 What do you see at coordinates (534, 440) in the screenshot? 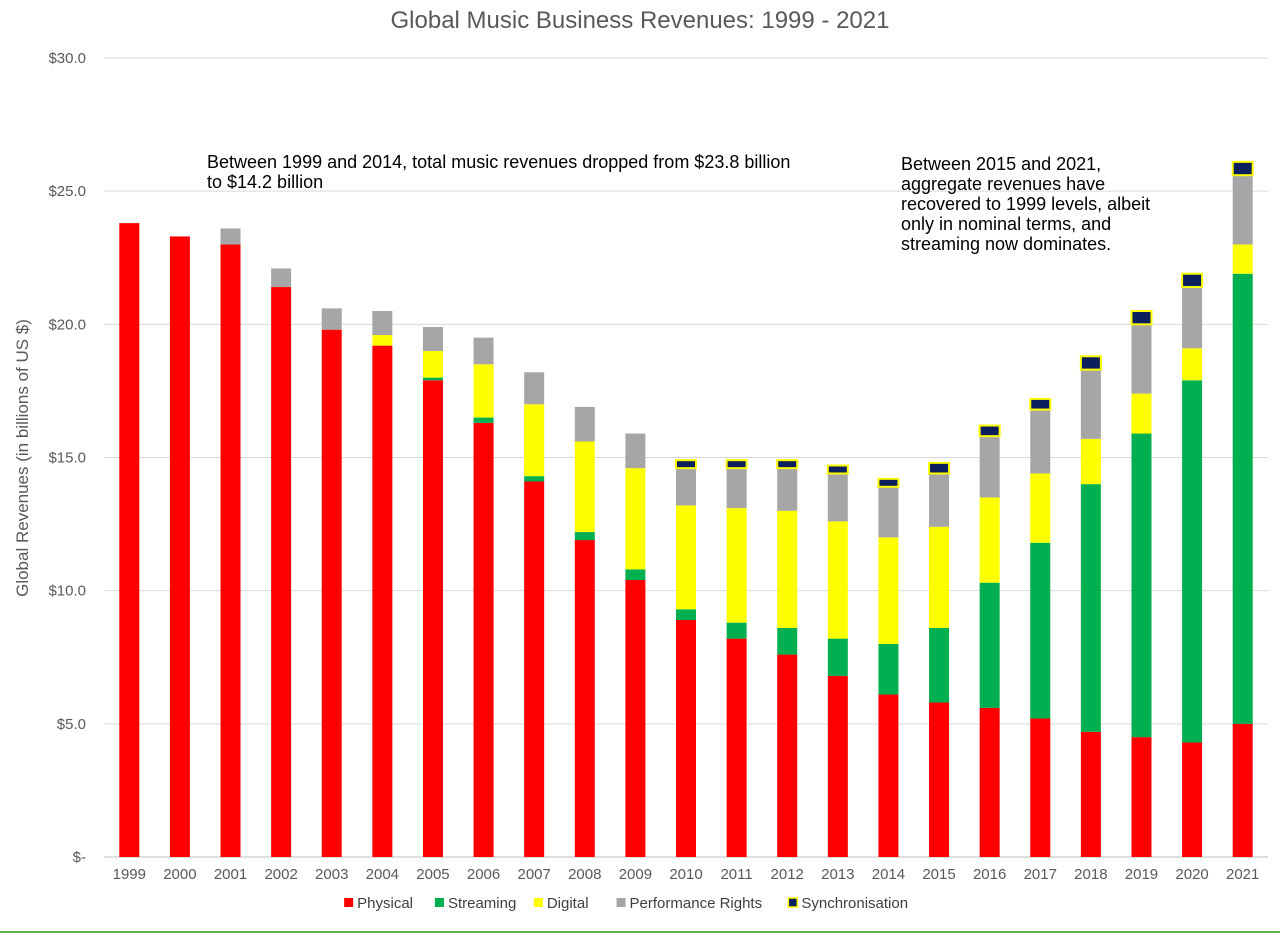
I see `bar-digital-2007` at bounding box center [534, 440].